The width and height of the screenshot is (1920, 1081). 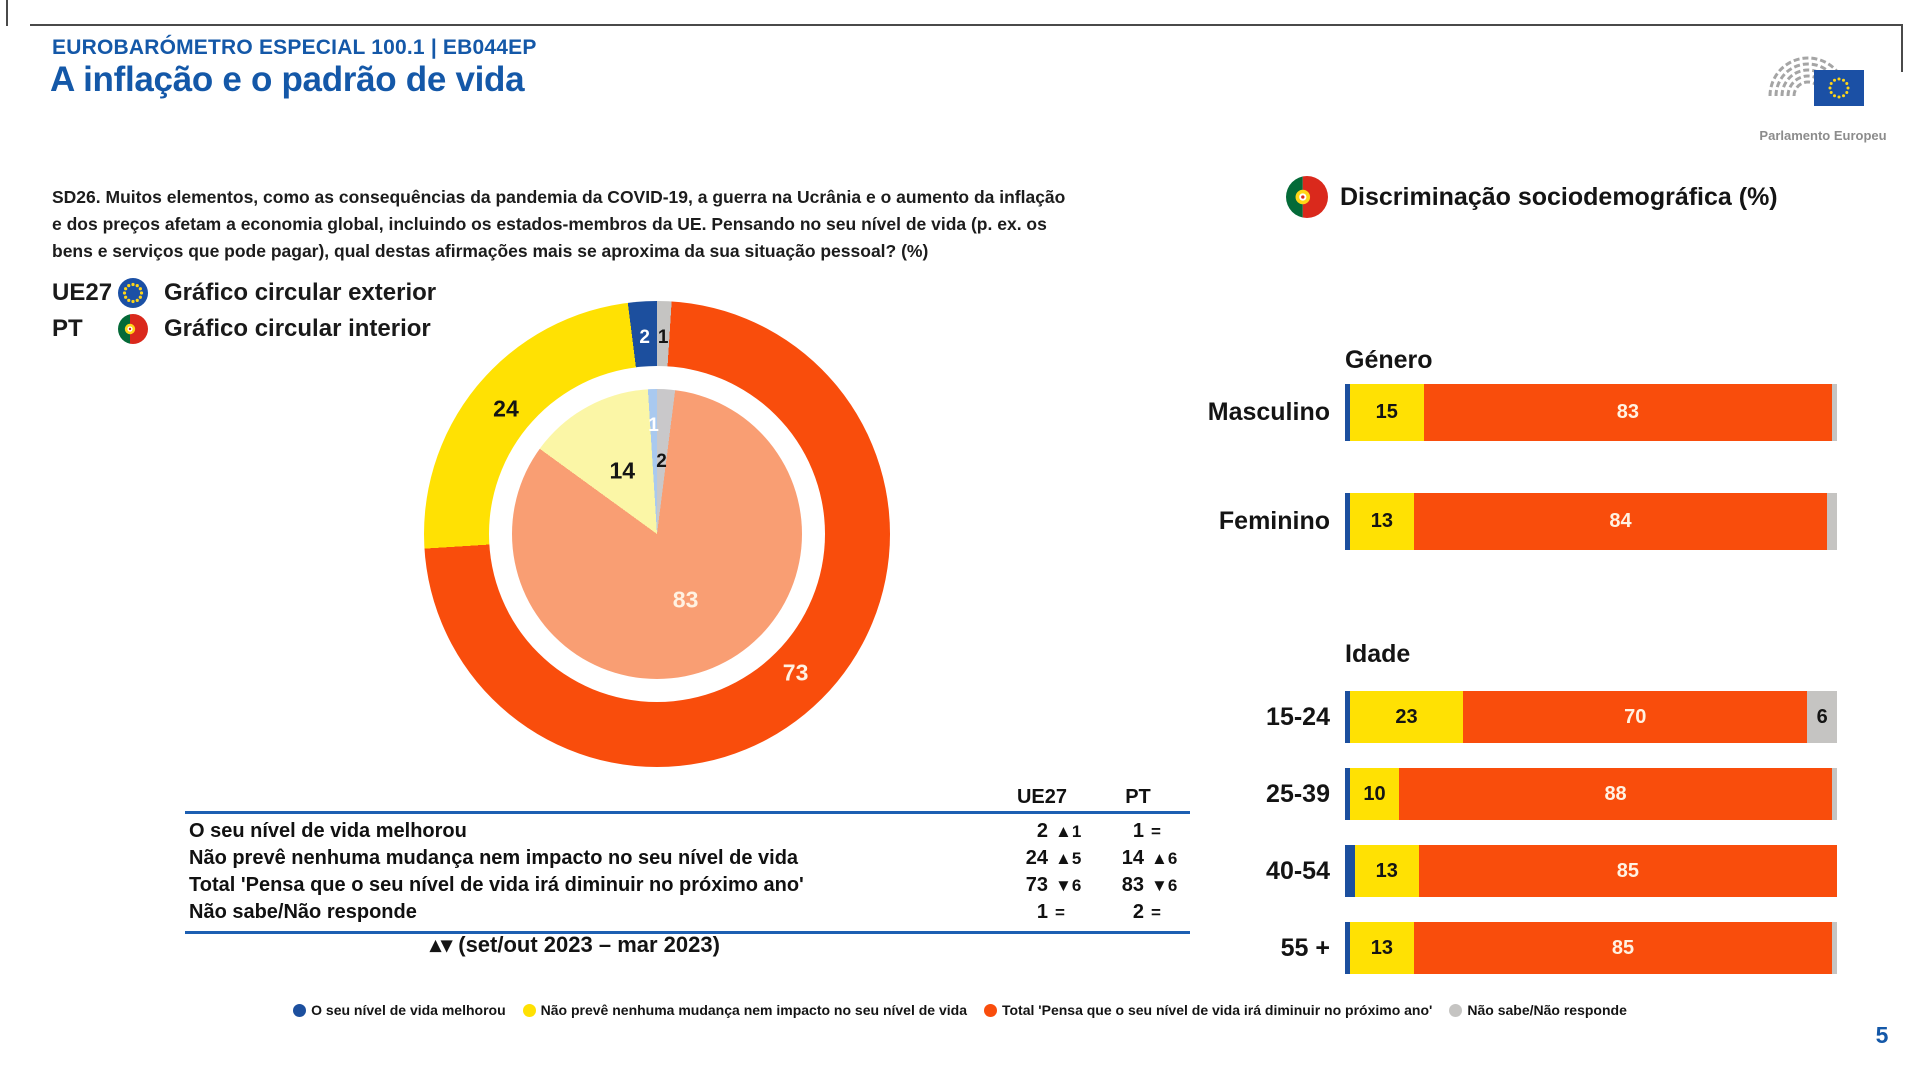 I want to click on bar-value-label: 83, so click(x=1627, y=412).